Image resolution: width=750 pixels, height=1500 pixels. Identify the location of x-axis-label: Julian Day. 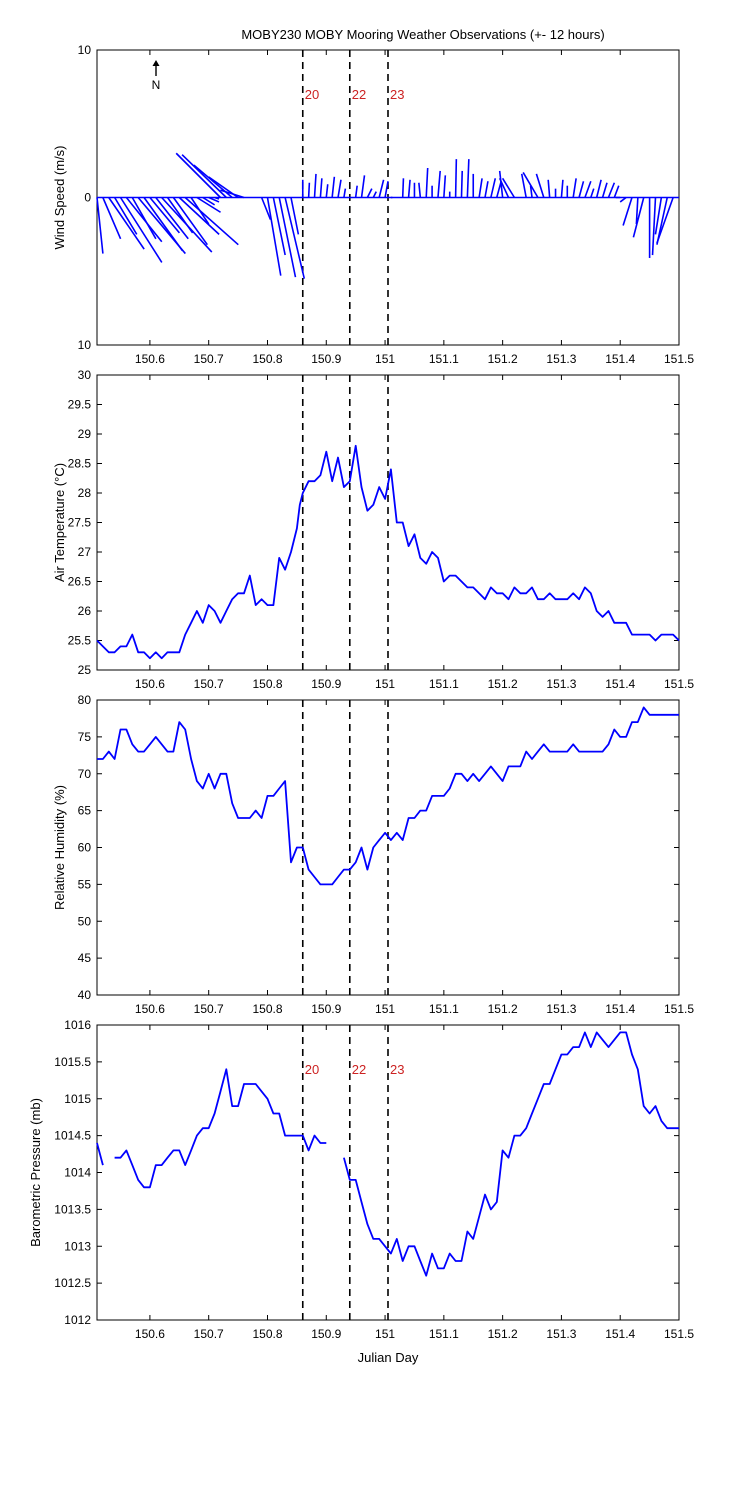
(388, 1357).